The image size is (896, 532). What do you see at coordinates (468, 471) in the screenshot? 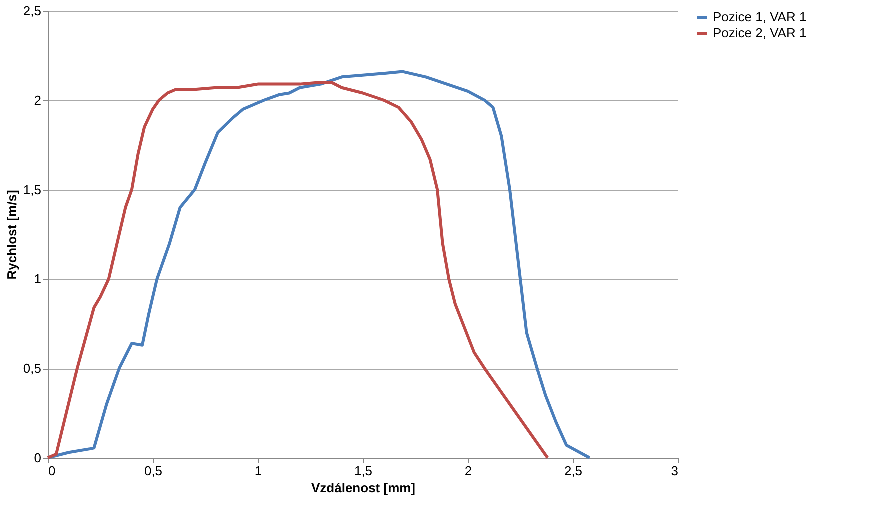
I see `x-tick-label: 2` at bounding box center [468, 471].